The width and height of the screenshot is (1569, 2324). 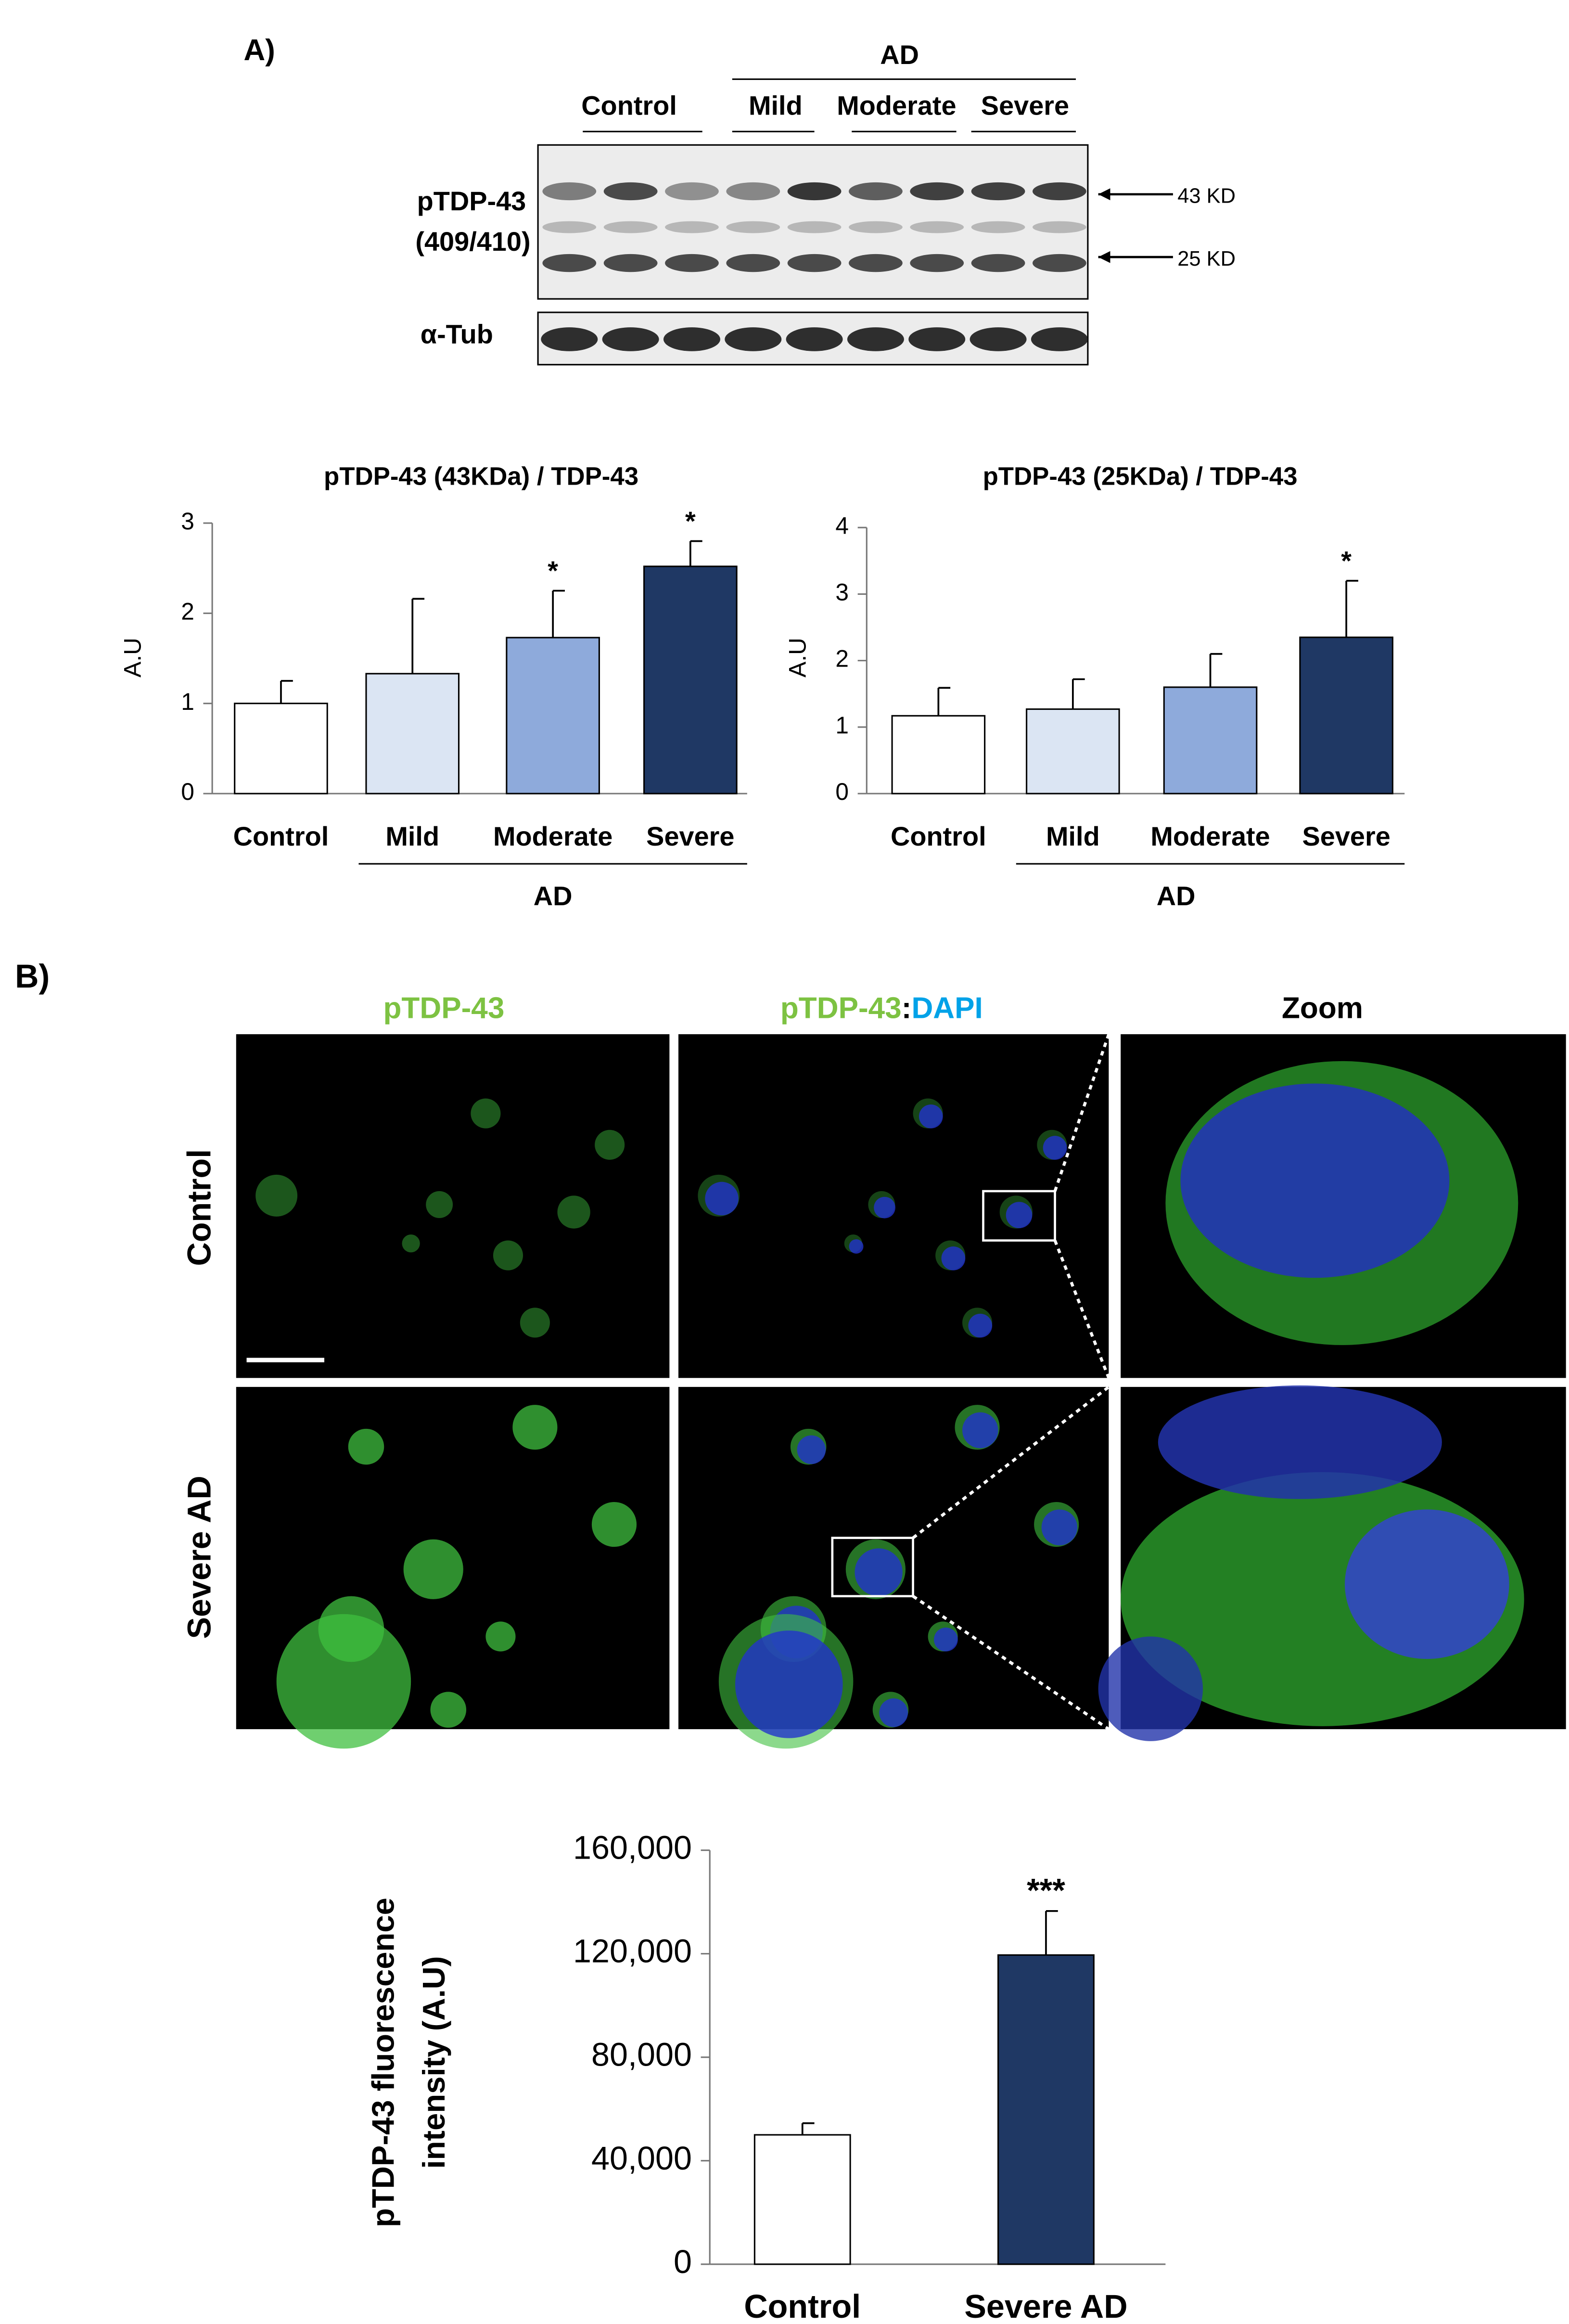 I want to click on row-label: (409/410), so click(x=473, y=241).